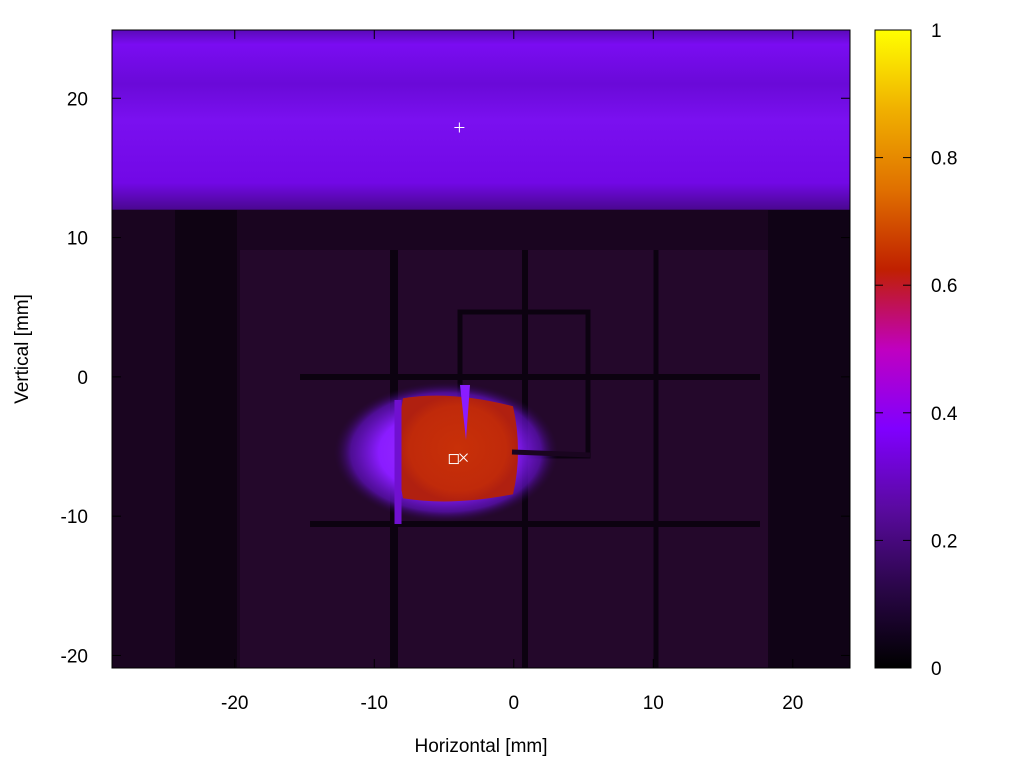 This screenshot has width=1024, height=768. I want to click on colorbar-tick-label: 1, so click(936, 31).